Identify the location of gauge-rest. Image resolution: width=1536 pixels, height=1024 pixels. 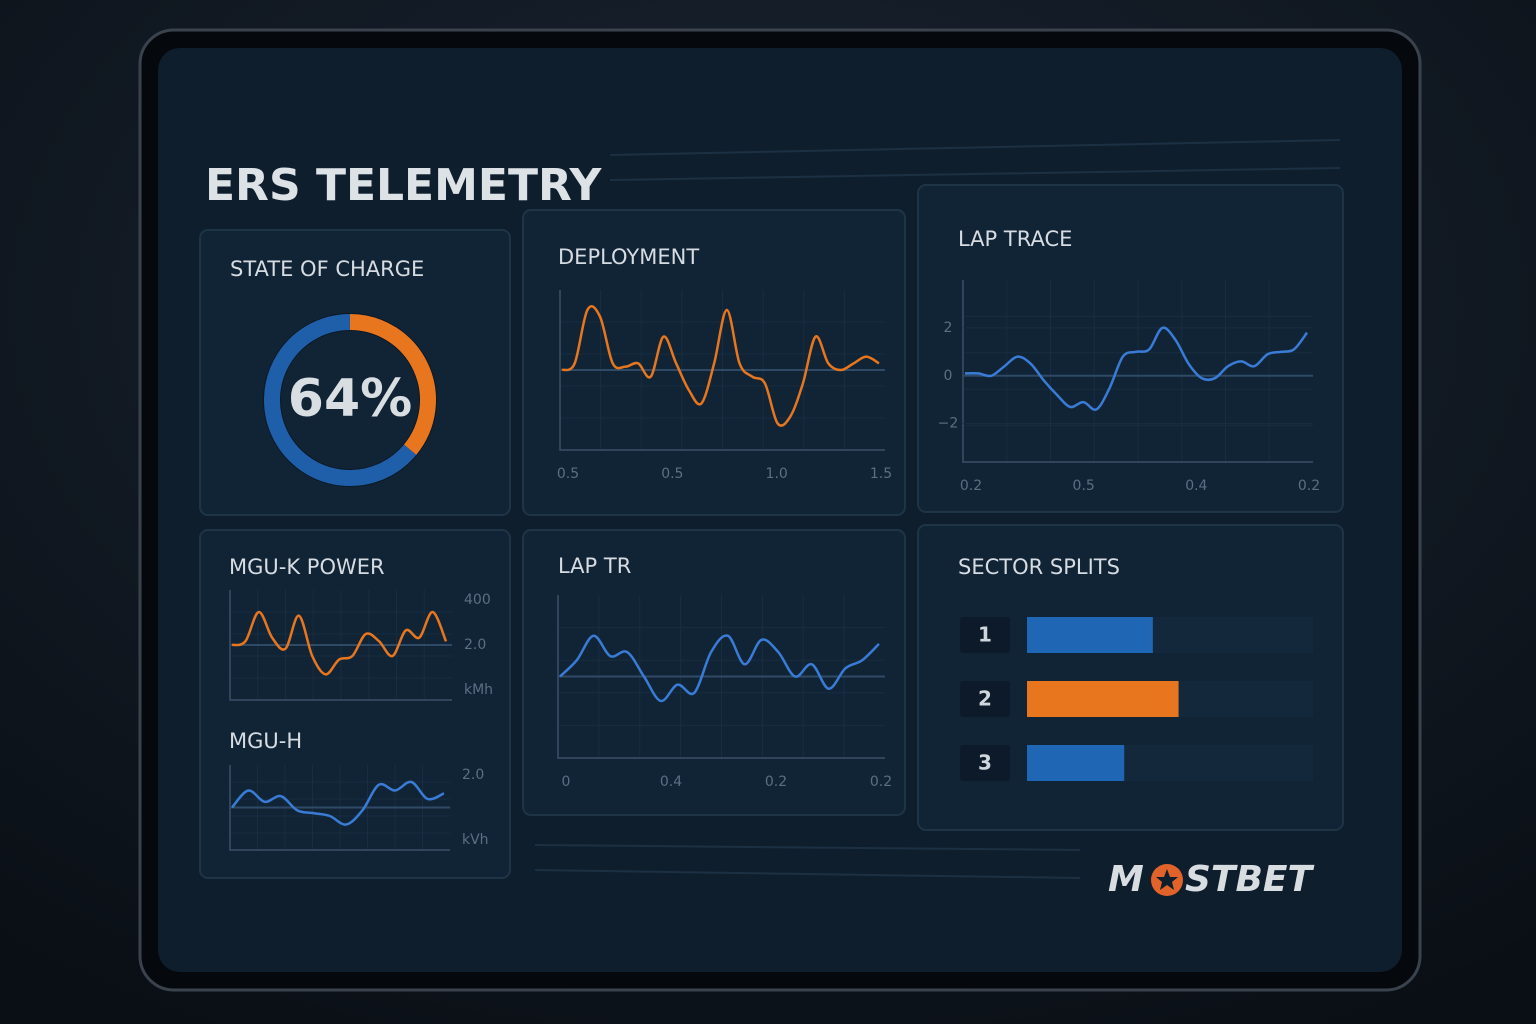
(392, 384).